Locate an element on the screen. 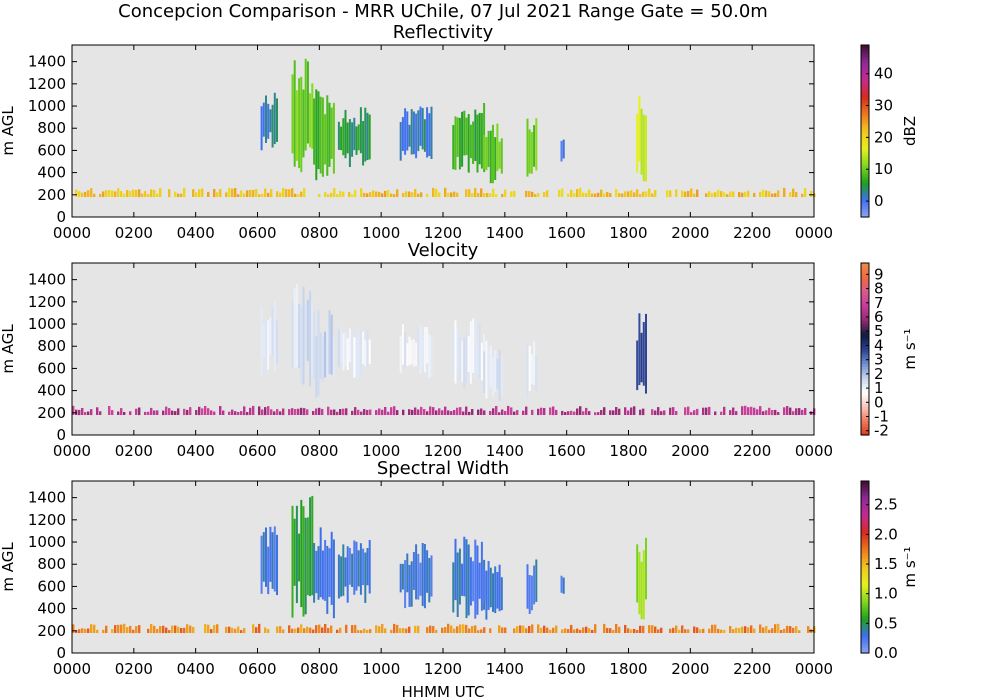 This screenshot has height=700, width=1000. y-tick-label: 200 is located at coordinates (51, 631).